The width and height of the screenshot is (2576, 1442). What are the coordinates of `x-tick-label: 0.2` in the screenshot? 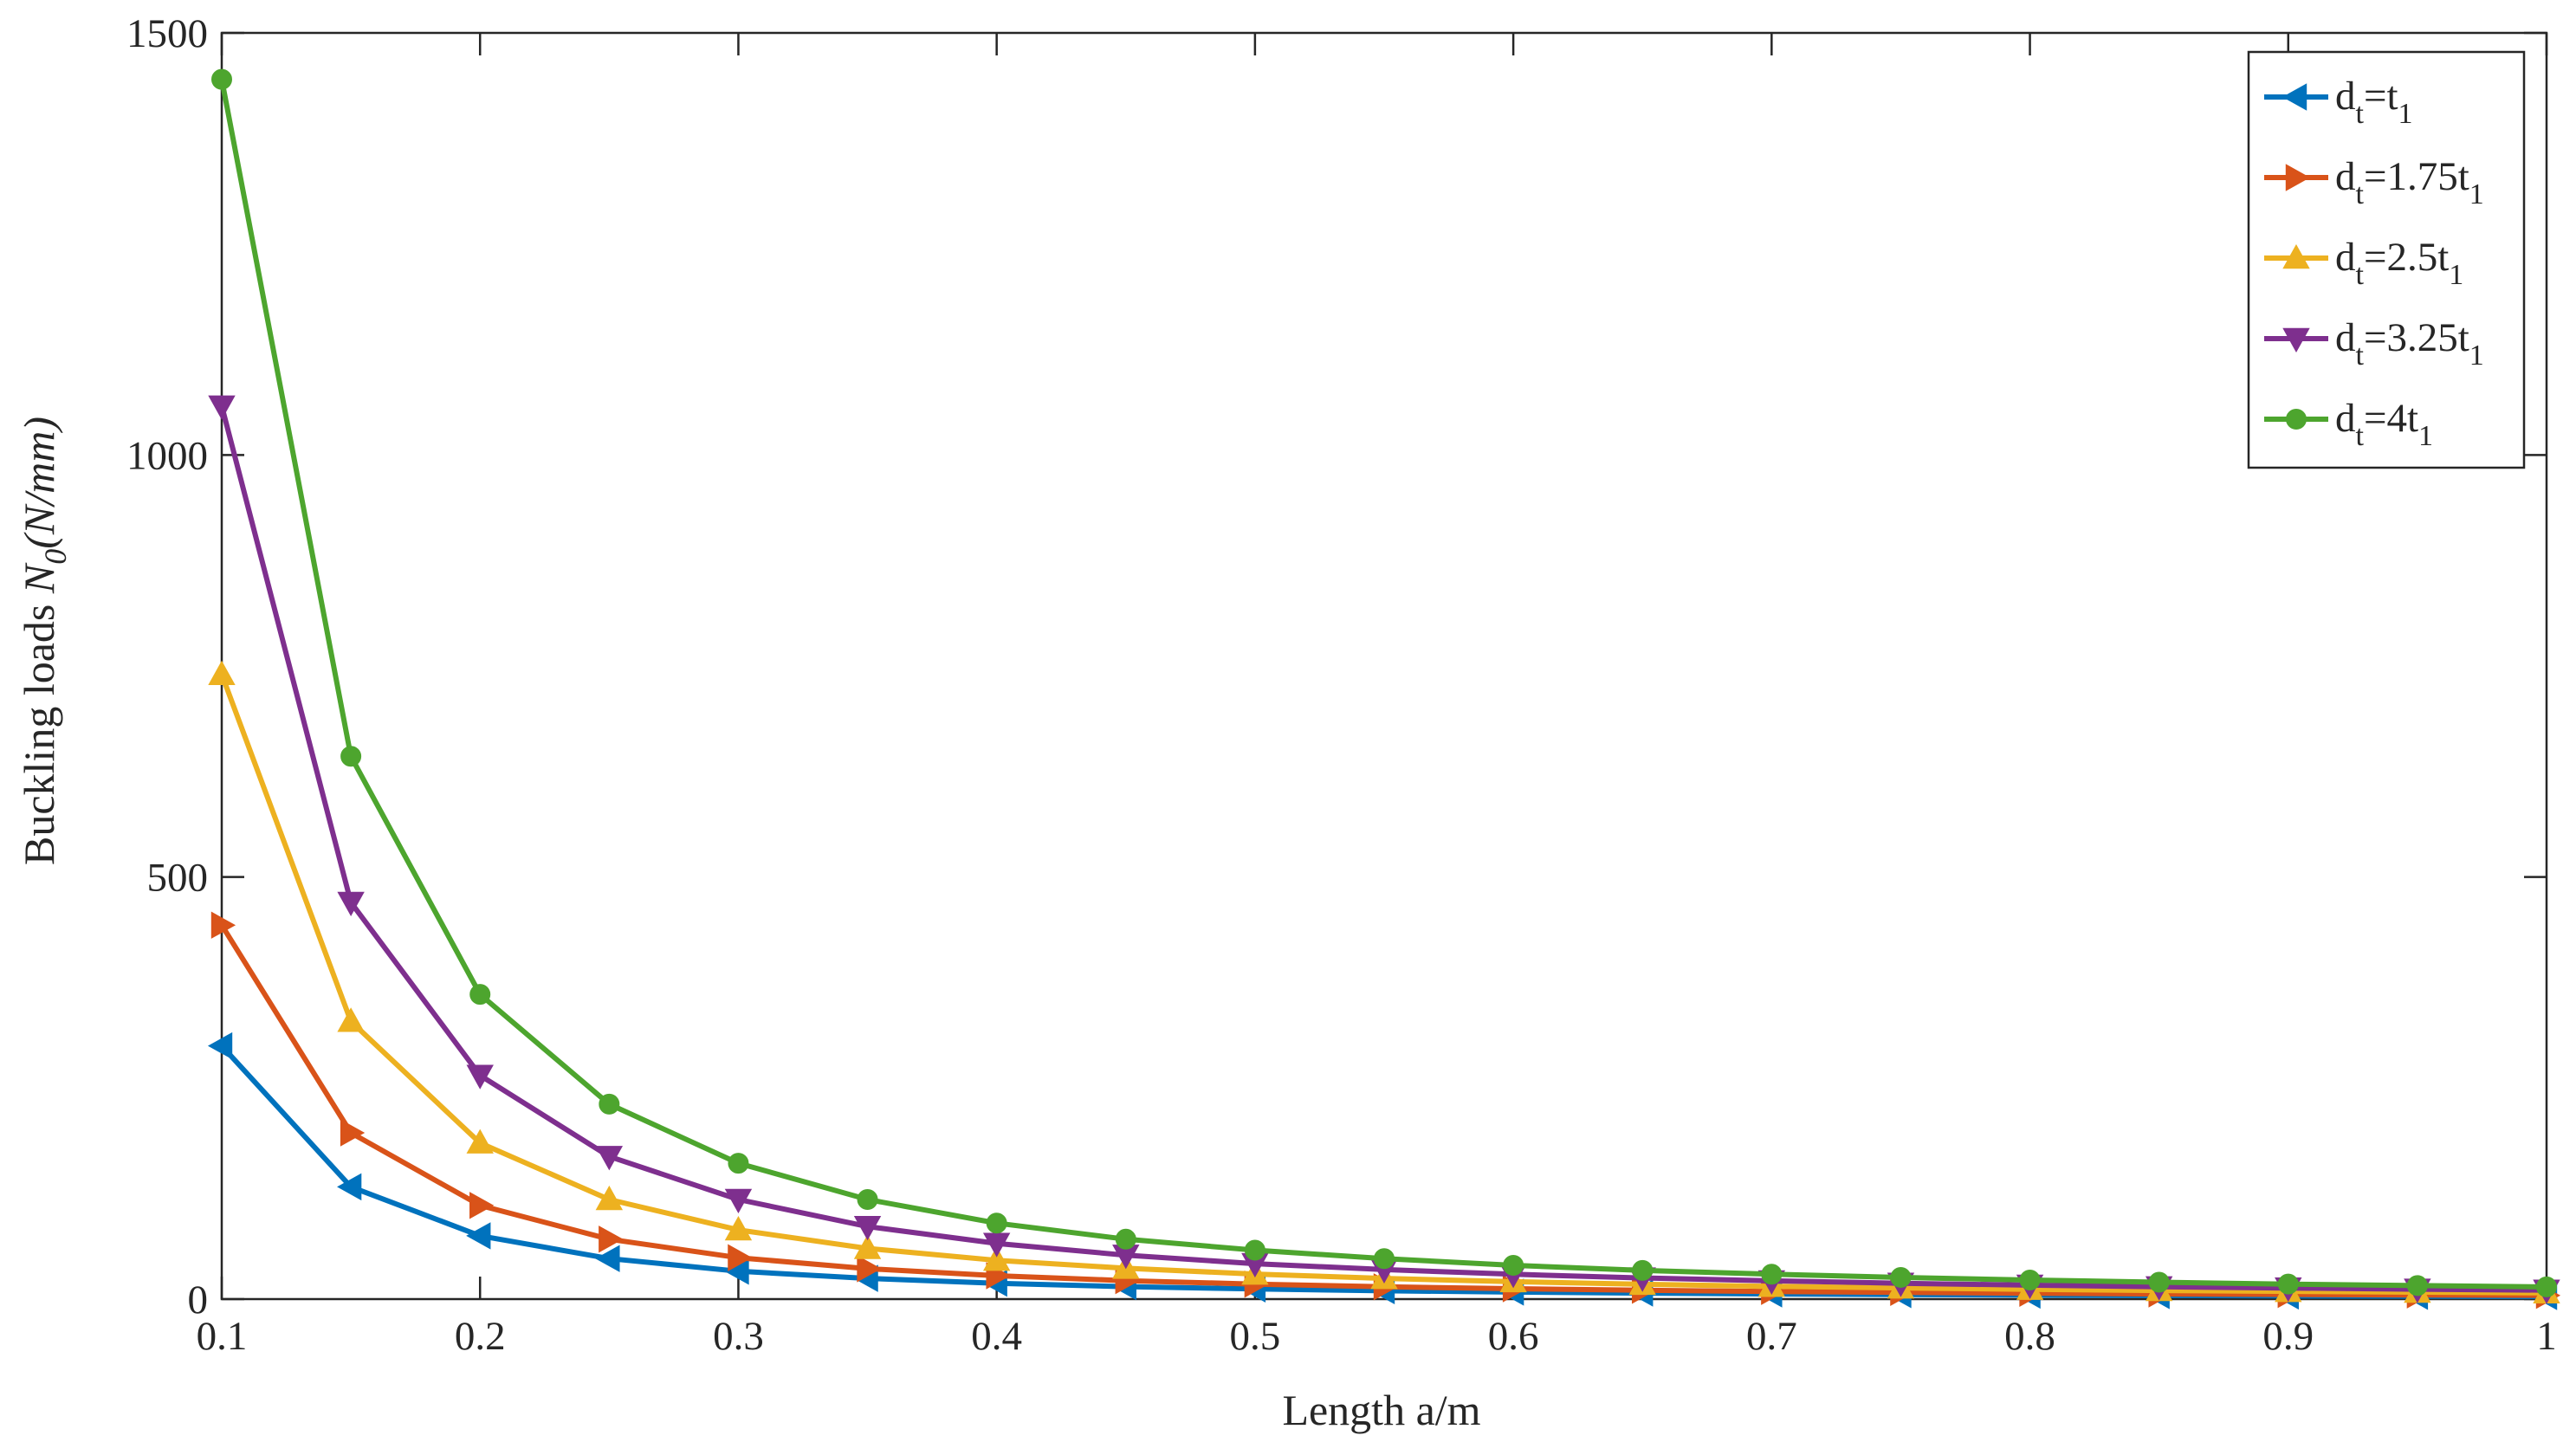 It's located at (480, 1336).